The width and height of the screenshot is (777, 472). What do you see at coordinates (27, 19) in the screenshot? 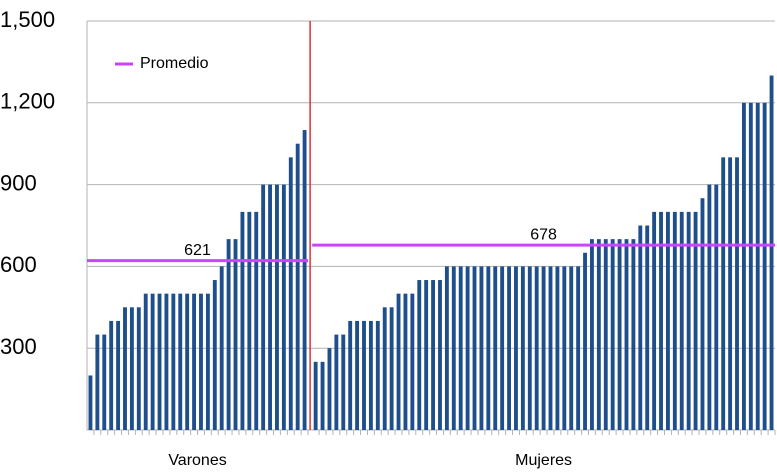
I see `y-tick-label: 1,500` at bounding box center [27, 19].